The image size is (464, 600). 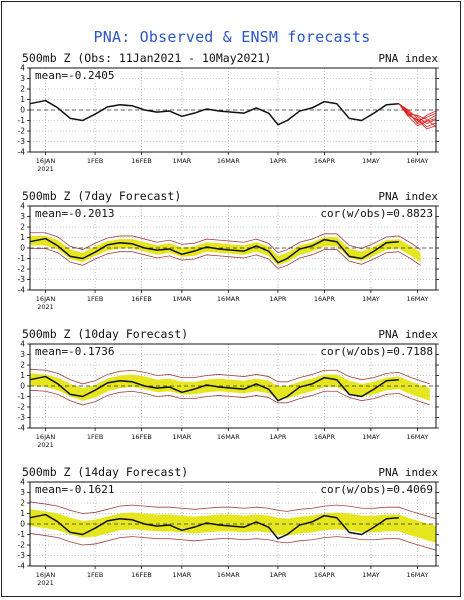 What do you see at coordinates (105, 334) in the screenshot?
I see `panel-title: 500mb Z (10day Forecast)` at bounding box center [105, 334].